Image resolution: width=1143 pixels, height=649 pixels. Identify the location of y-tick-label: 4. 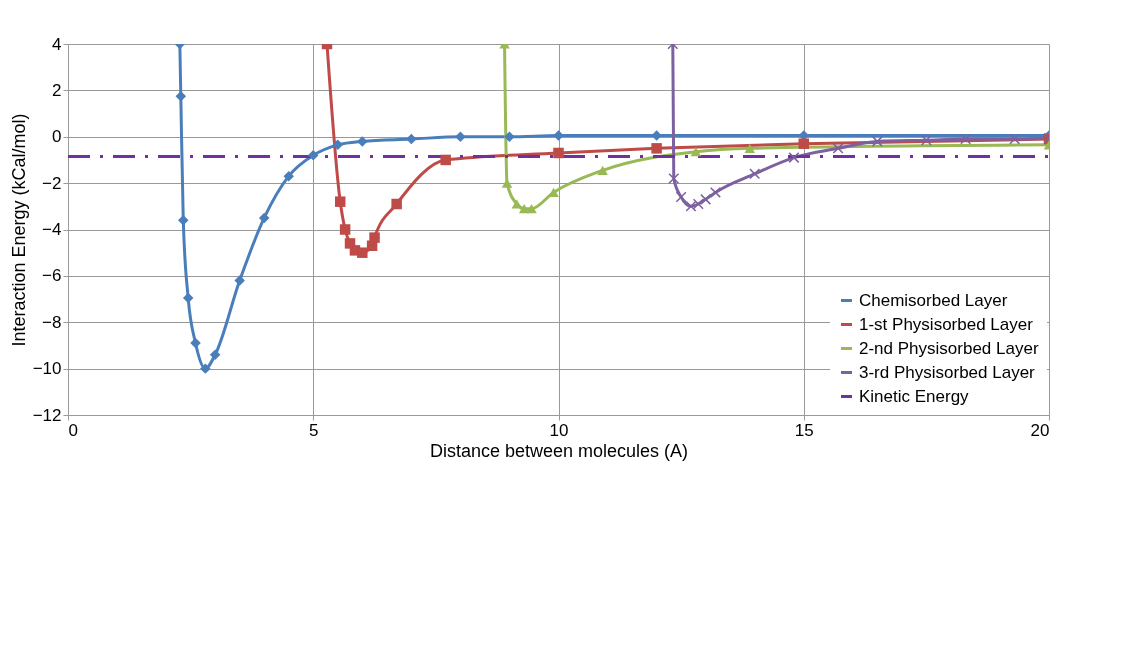
(57, 44).